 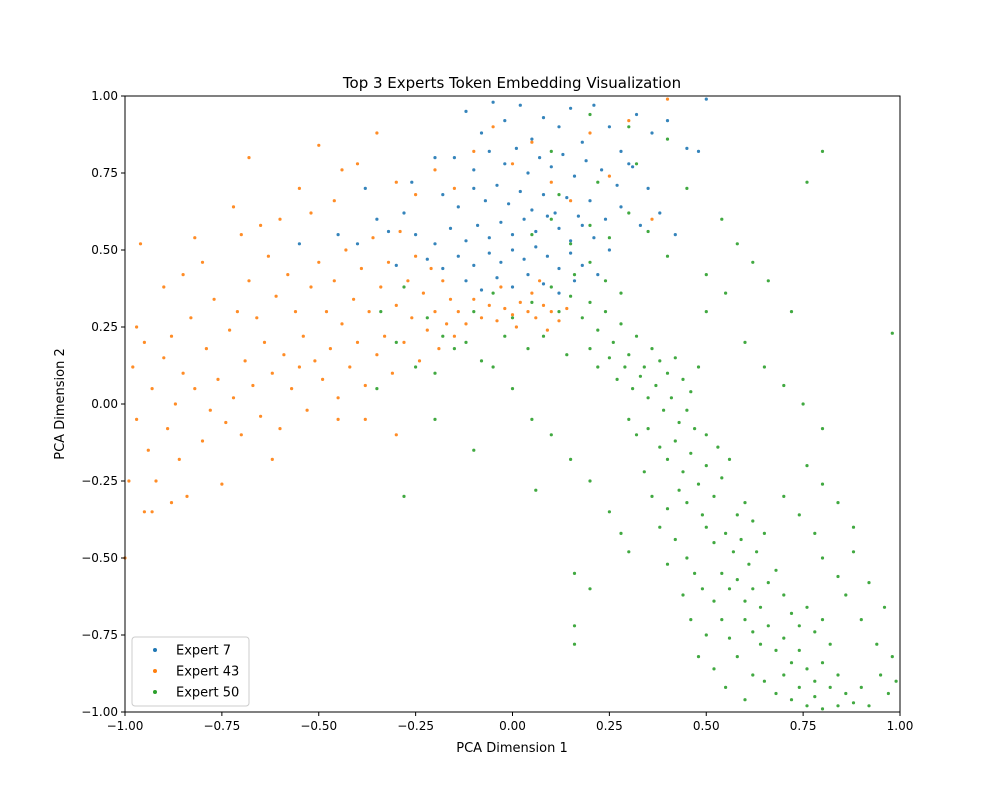 I want to click on y-tick-label: 0.50, so click(x=104, y=250).